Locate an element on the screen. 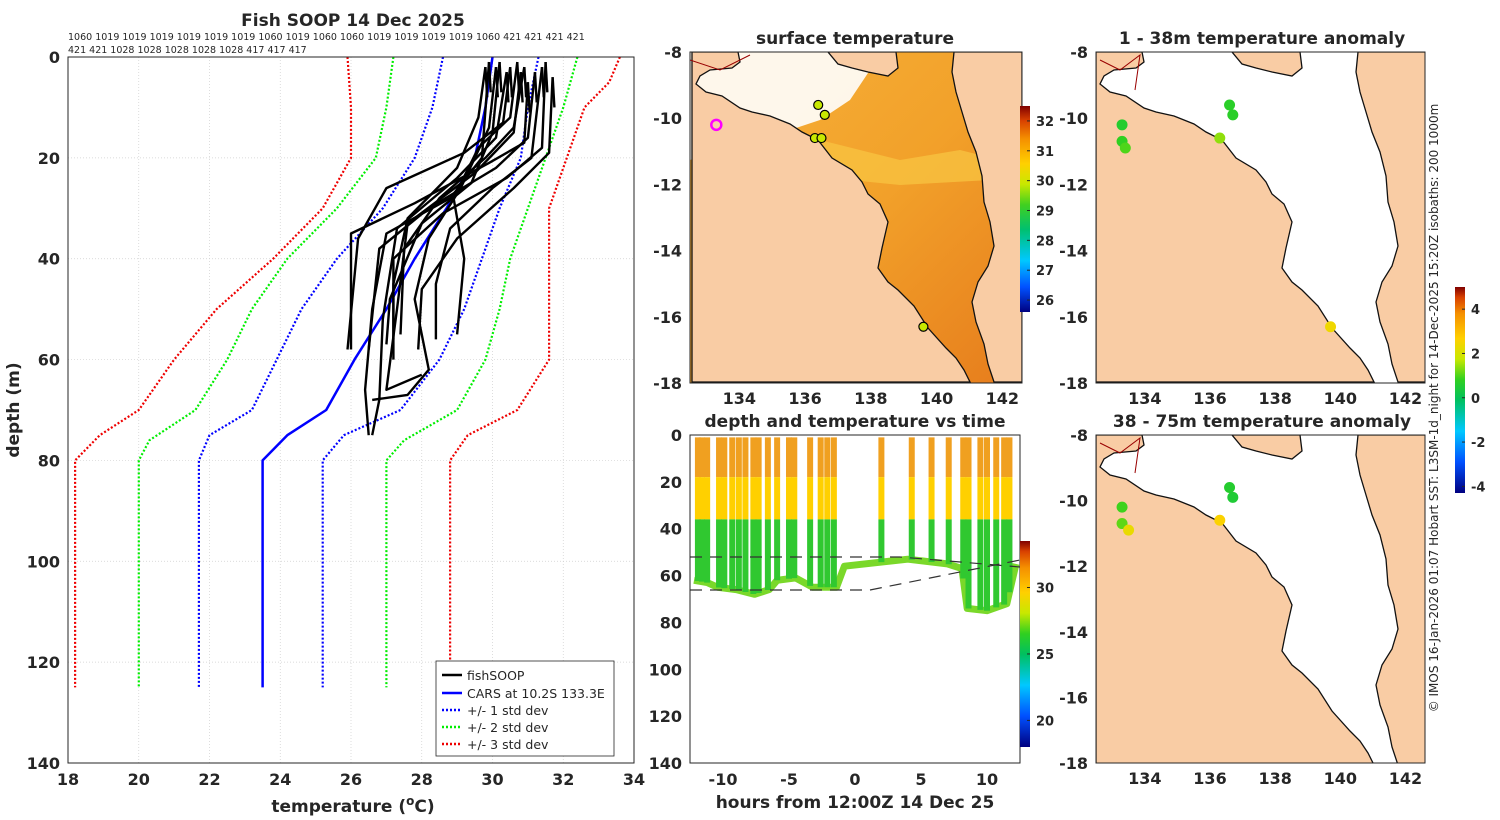  sst-tick-labels: 134 136 138 140 142 -8 -10 -12 -14 -16 -18 is located at coordinates (836, 225).